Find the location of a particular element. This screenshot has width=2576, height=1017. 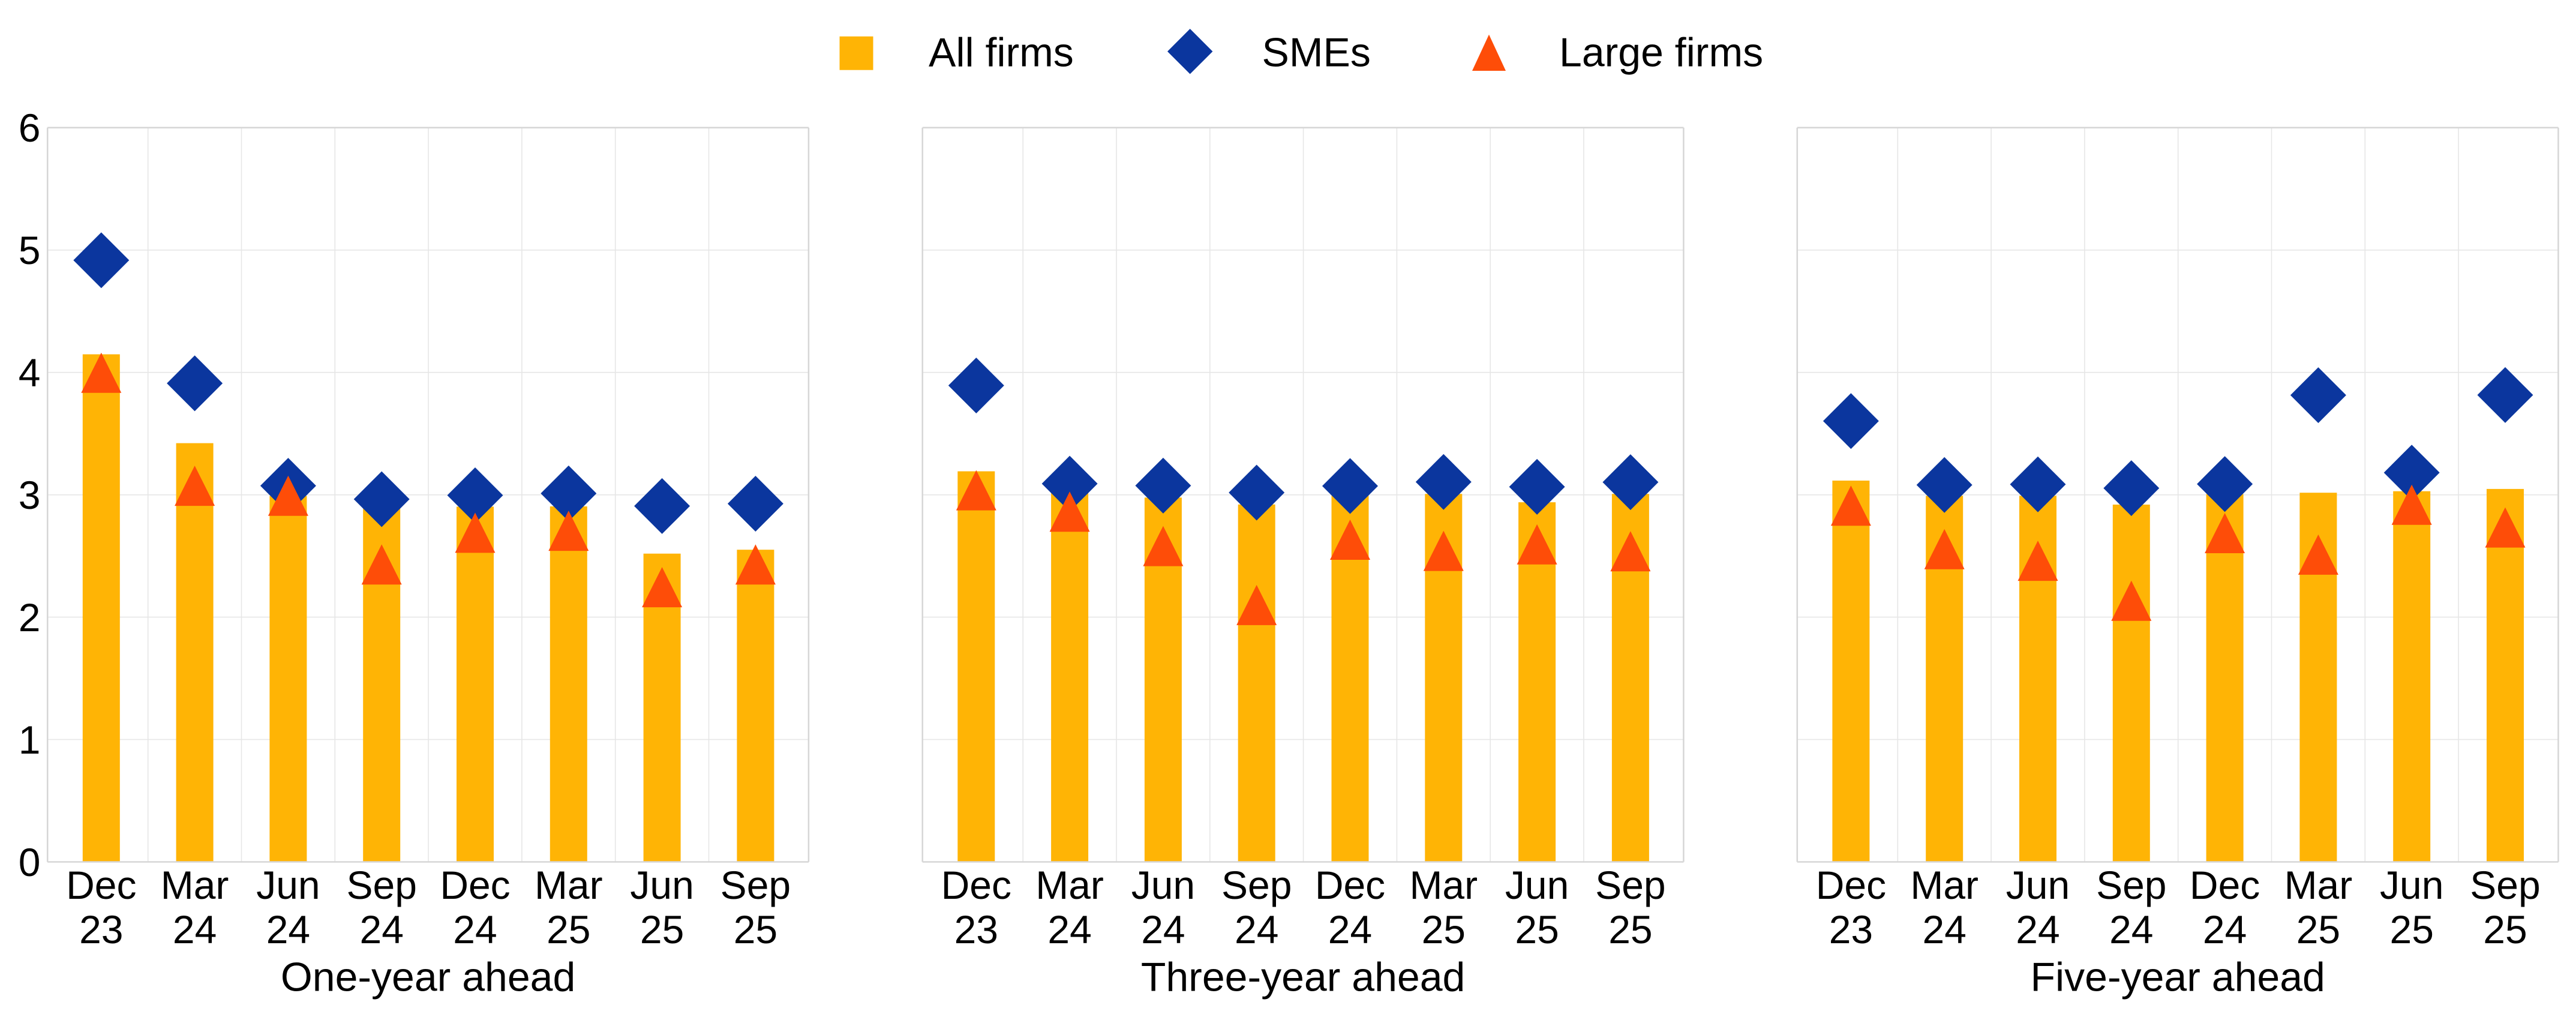

svg-text: Three-year ahead is located at coordinates (1303, 977).